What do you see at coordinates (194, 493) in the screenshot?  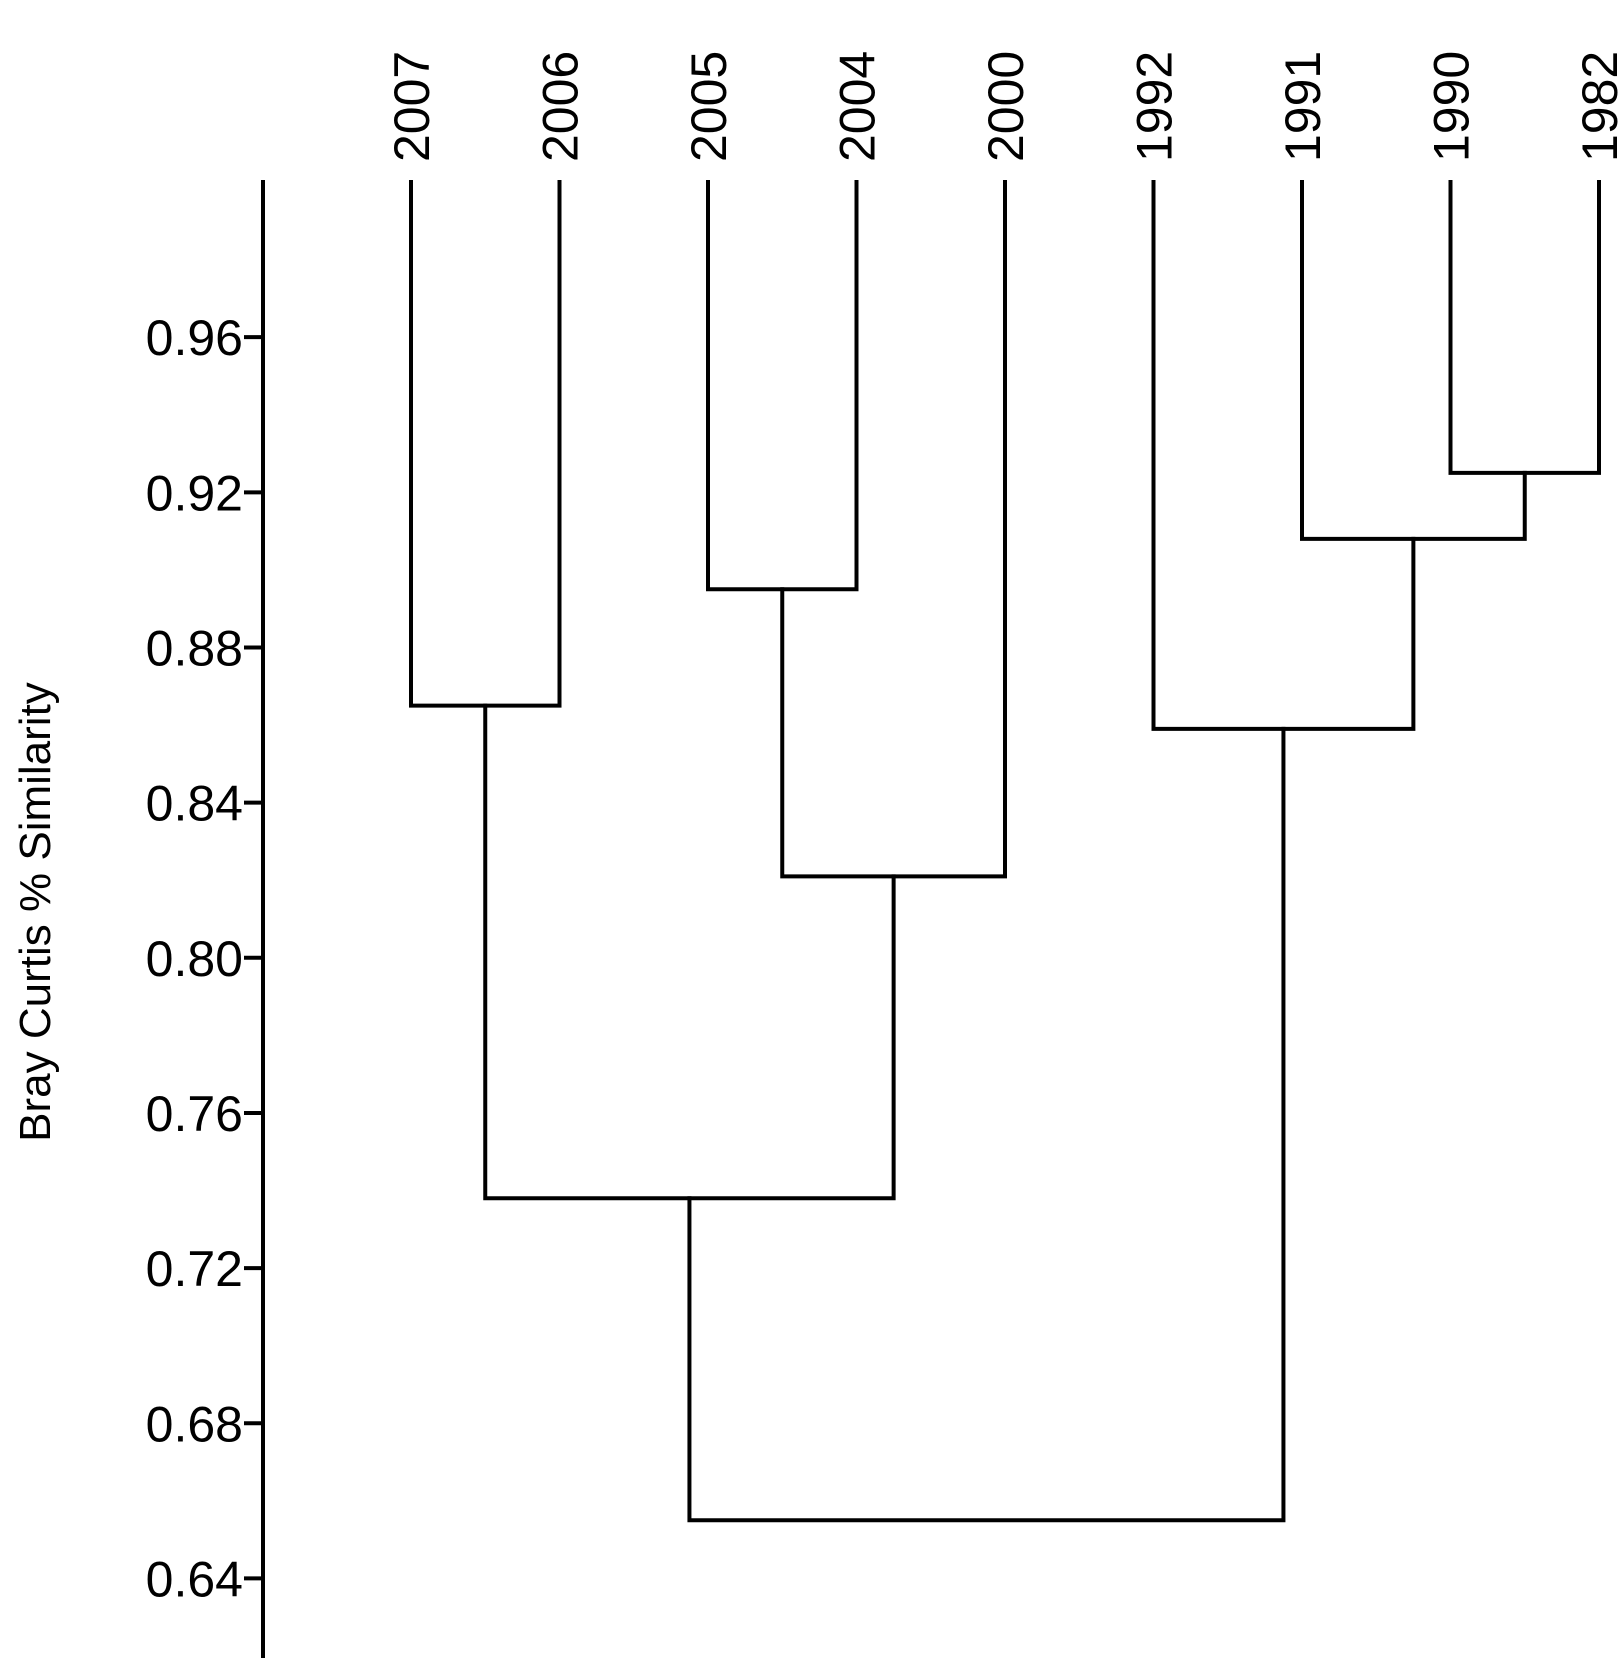 I see `y-tick-label-7: 0.92` at bounding box center [194, 493].